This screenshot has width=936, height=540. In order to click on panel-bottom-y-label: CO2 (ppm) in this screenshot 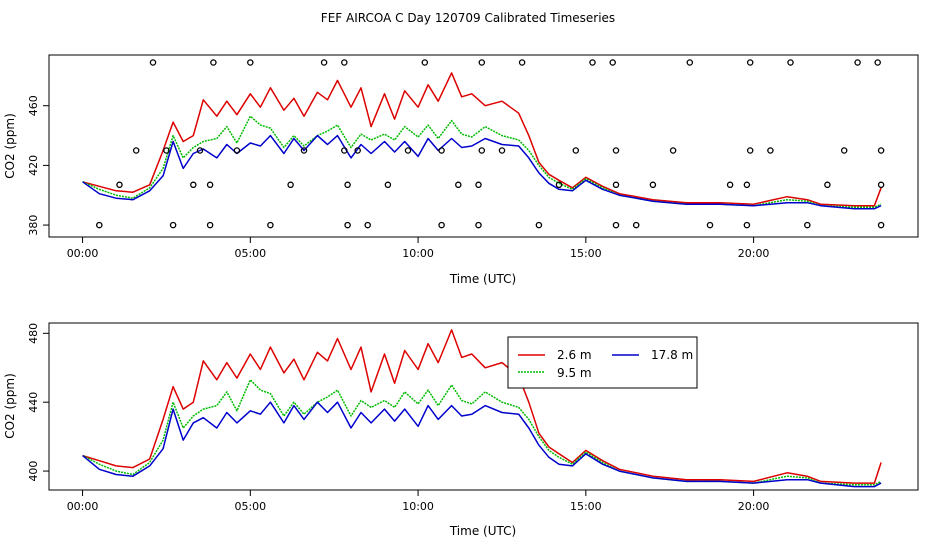, I will do `click(10, 406)`.